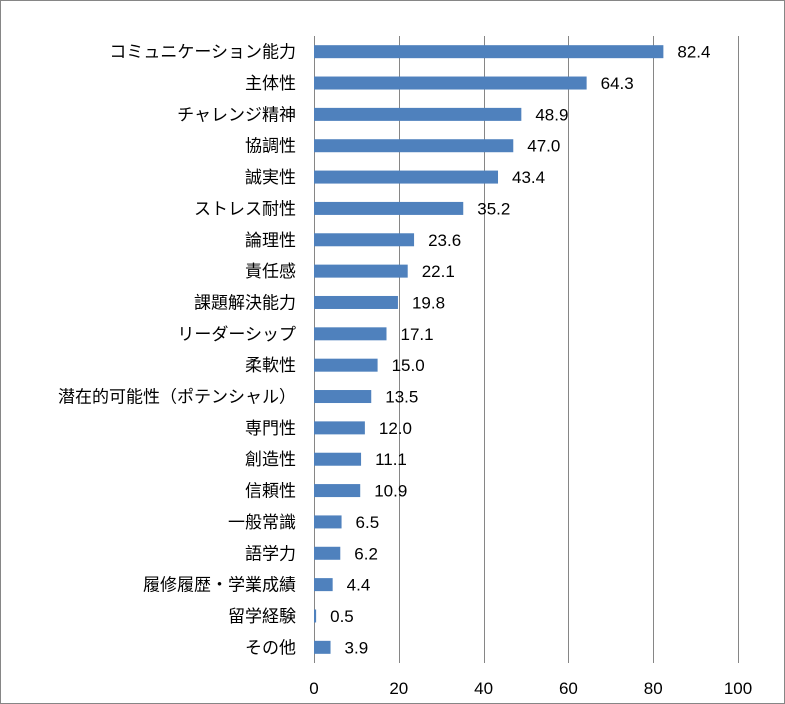  Describe the element at coordinates (219, 586) in the screenshot. I see `category-label: 履修履歴・学業成績` at that location.